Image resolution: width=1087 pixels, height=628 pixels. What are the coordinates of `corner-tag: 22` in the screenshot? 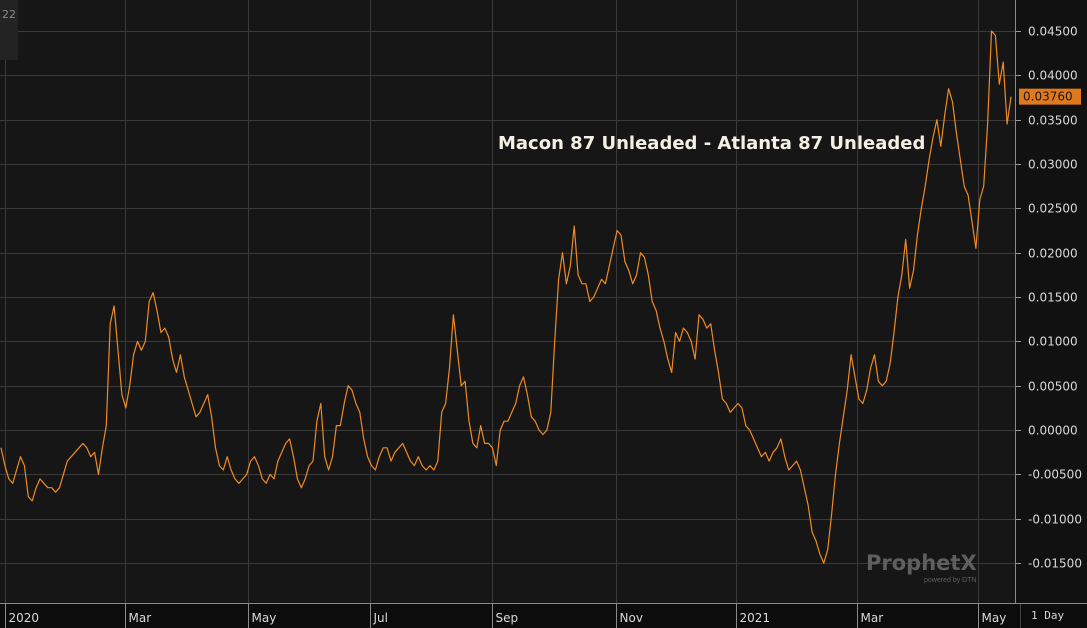 It's located at (9, 30).